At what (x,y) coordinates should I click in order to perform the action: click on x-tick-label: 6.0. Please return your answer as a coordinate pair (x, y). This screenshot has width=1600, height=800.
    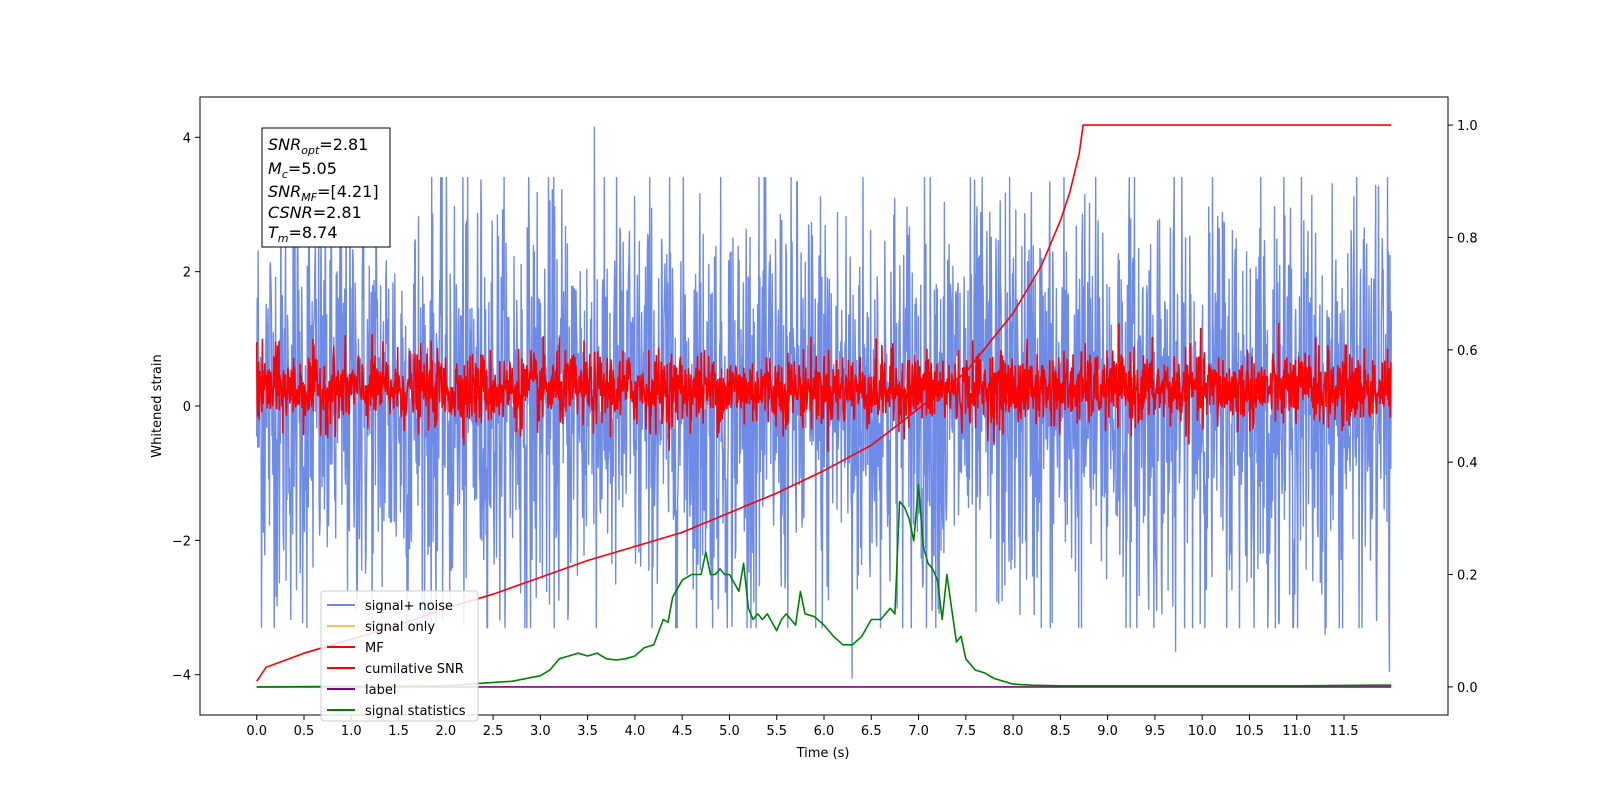
    Looking at the image, I should click on (824, 731).